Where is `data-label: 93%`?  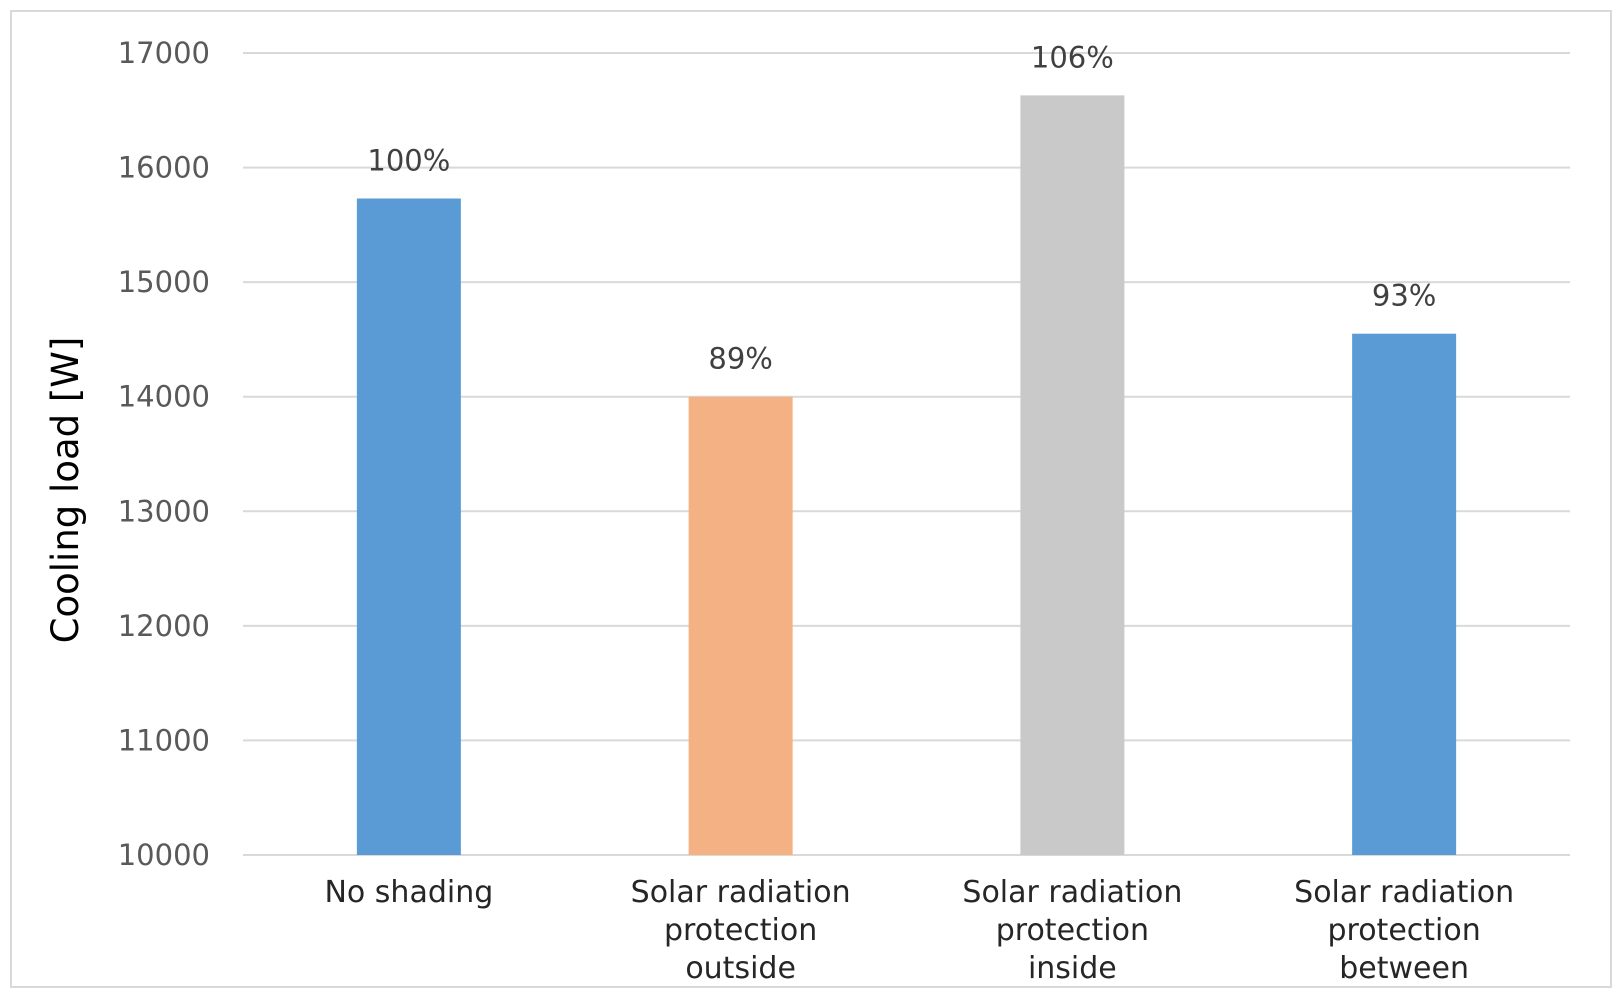
data-label: 93% is located at coordinates (1404, 296).